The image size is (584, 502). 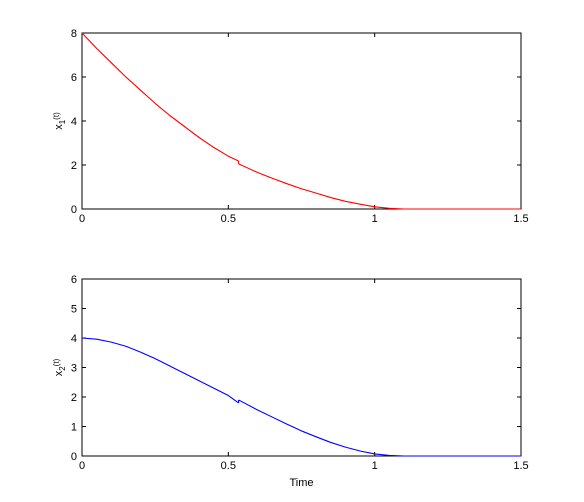 What do you see at coordinates (301, 483) in the screenshot?
I see `x-axis-label: Time` at bounding box center [301, 483].